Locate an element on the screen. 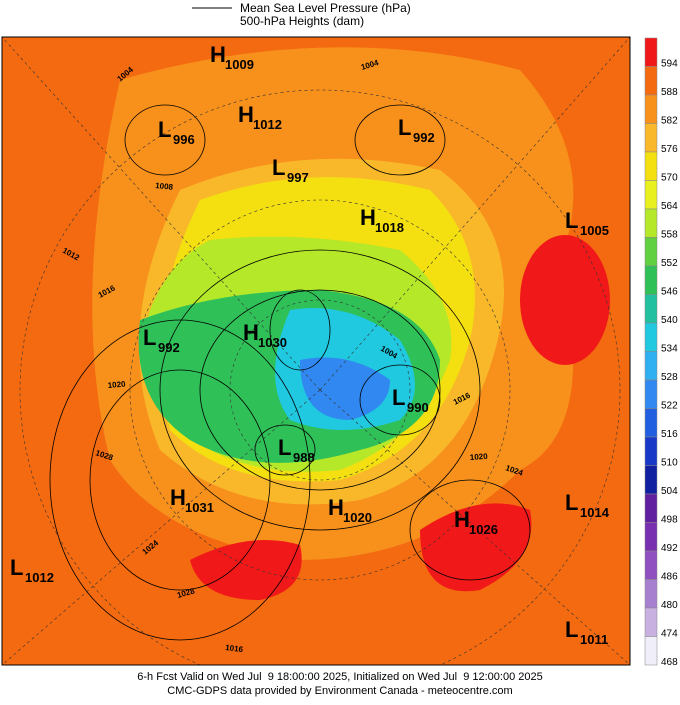  colorbar-label: 534 is located at coordinates (669, 348).